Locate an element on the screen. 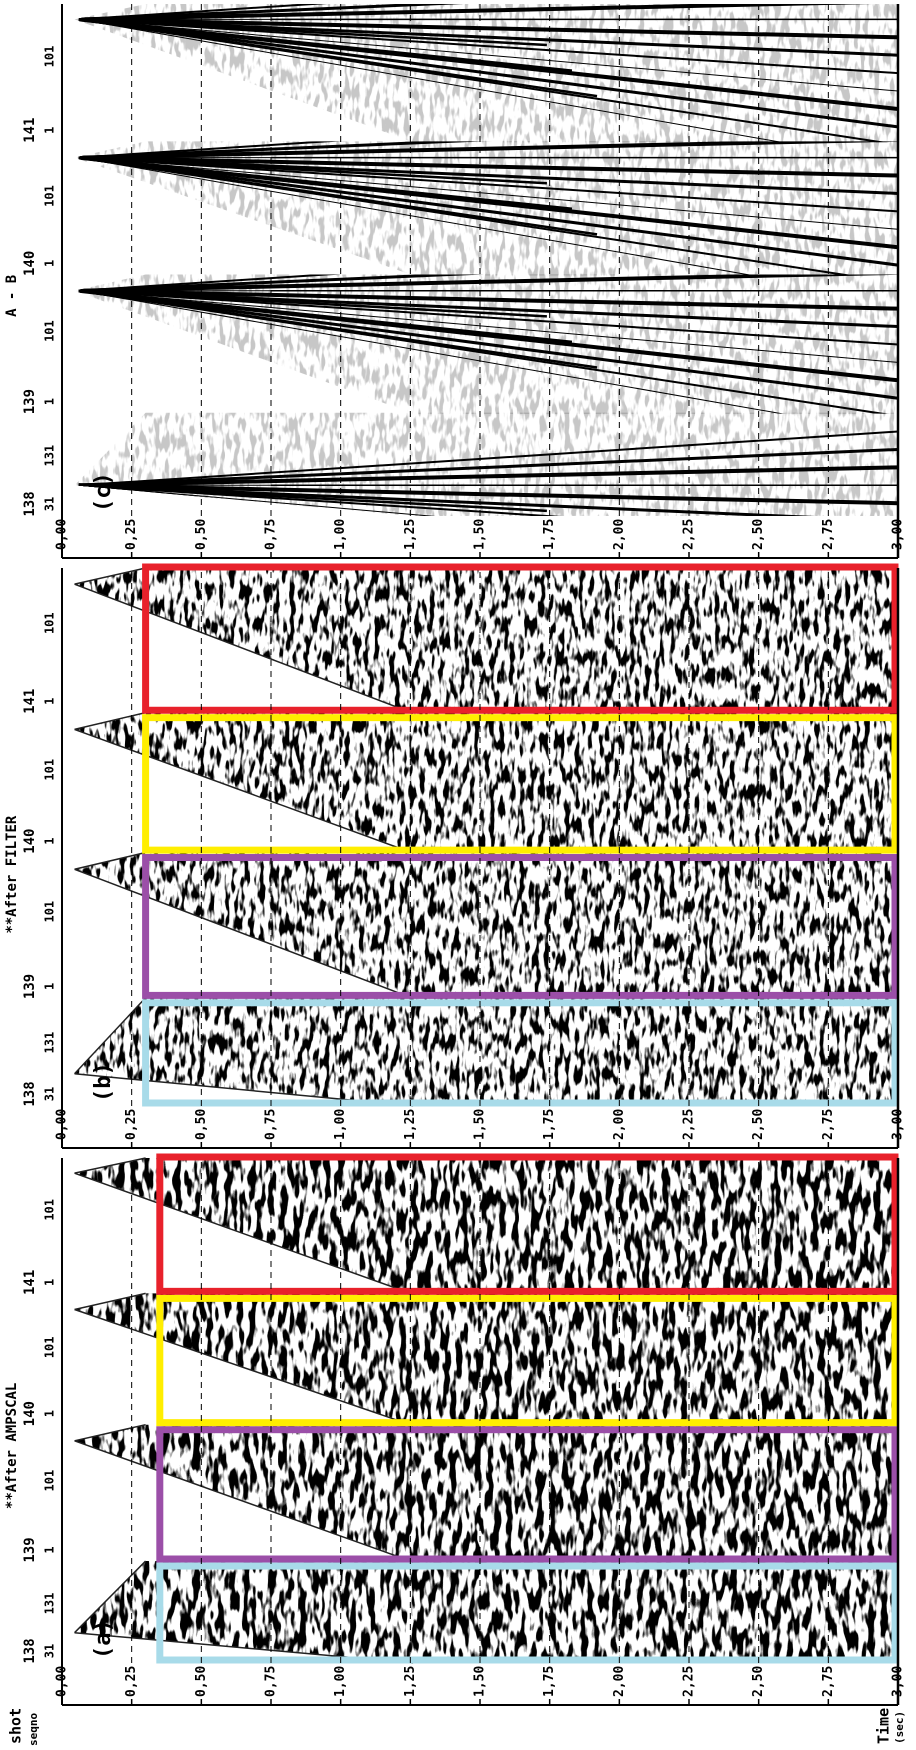 This screenshot has height=1750, width=916. shot-number: 140 is located at coordinates (30, 263).